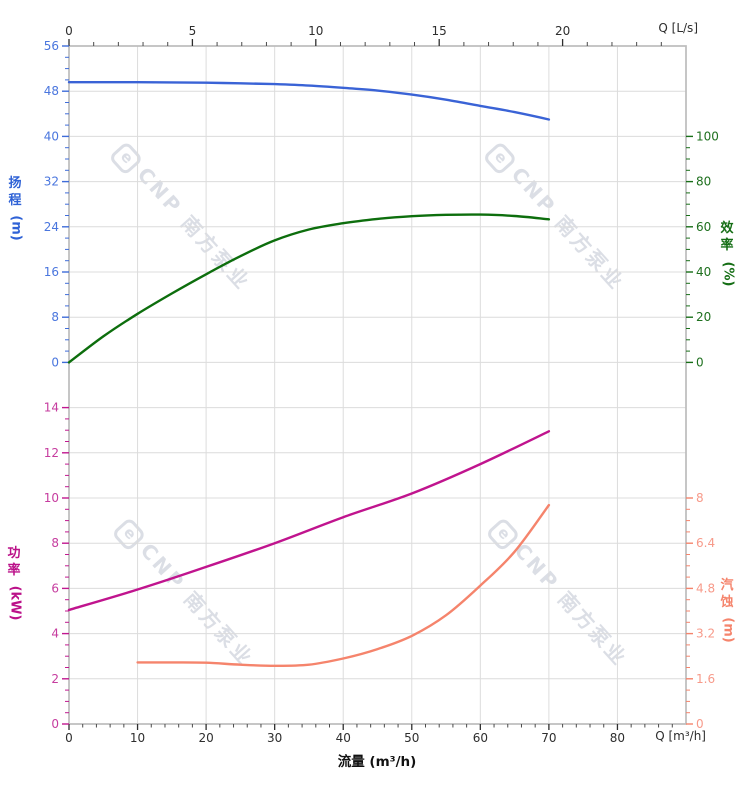 This screenshot has height=797, width=752. I want to click on efficiency-axis-title-text: 效率, so click(727, 237).